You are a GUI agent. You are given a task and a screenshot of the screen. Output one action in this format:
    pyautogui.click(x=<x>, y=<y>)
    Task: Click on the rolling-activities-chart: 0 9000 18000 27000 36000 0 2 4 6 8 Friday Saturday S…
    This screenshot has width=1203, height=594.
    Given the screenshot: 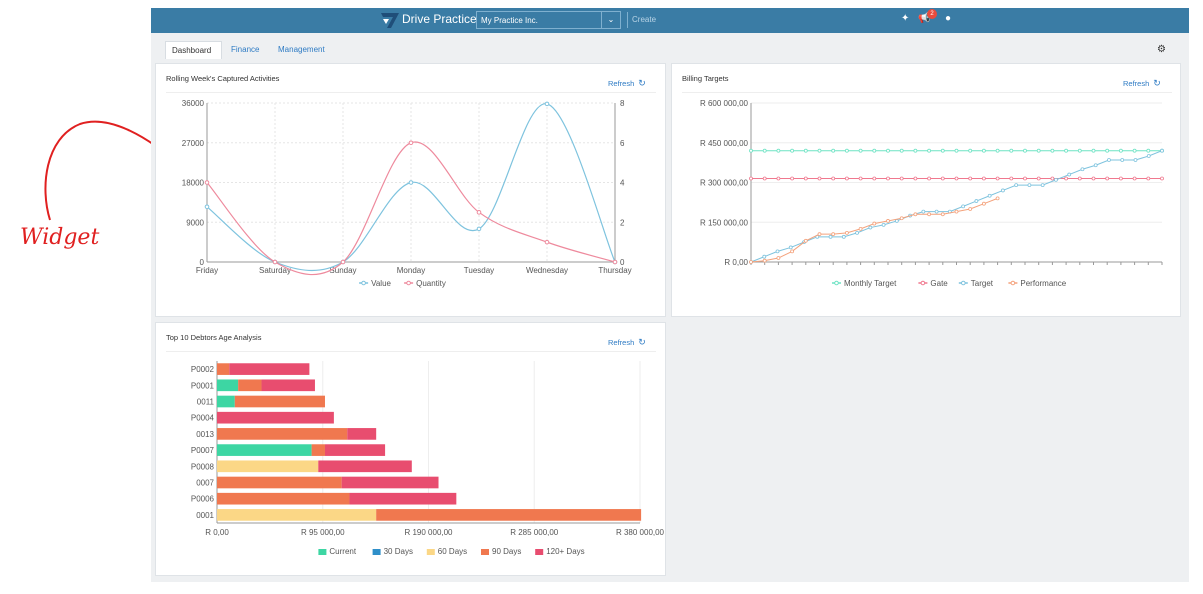 What is the action you would take?
    pyautogui.click(x=407, y=193)
    